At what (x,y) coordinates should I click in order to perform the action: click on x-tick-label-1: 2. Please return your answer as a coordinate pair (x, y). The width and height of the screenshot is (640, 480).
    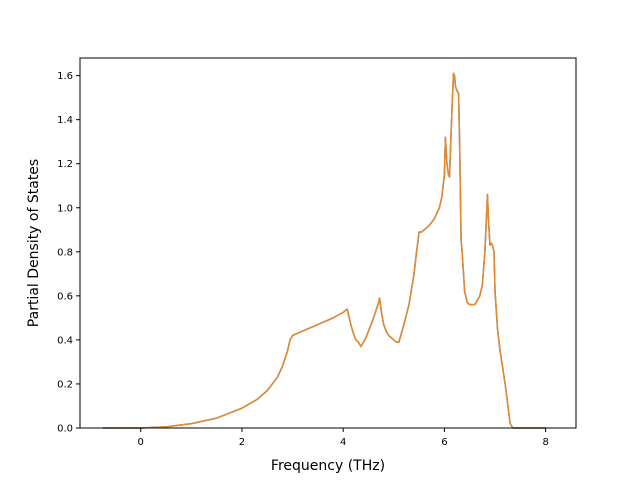
    Looking at the image, I should click on (242, 442).